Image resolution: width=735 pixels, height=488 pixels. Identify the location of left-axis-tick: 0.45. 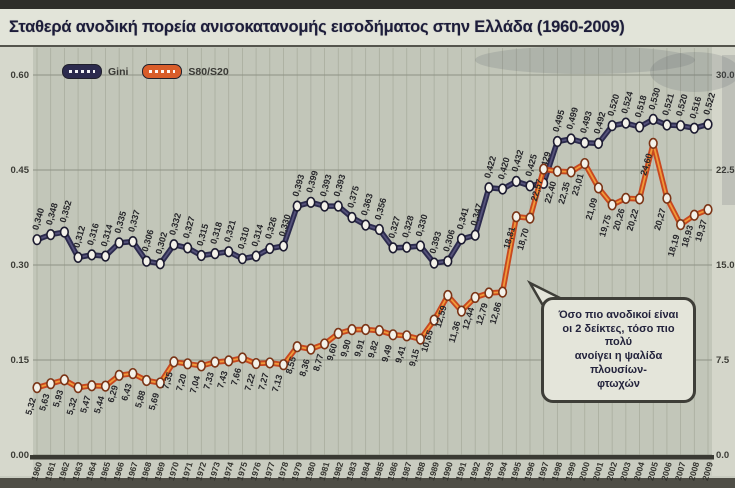
(20, 170).